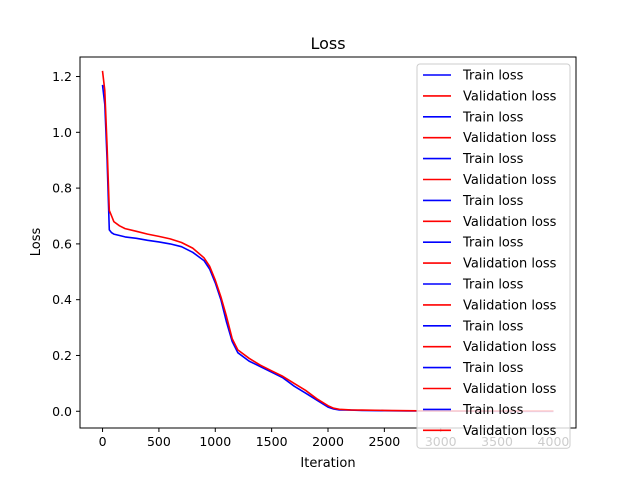  I want to click on x-tick-label: 0, so click(103, 441).